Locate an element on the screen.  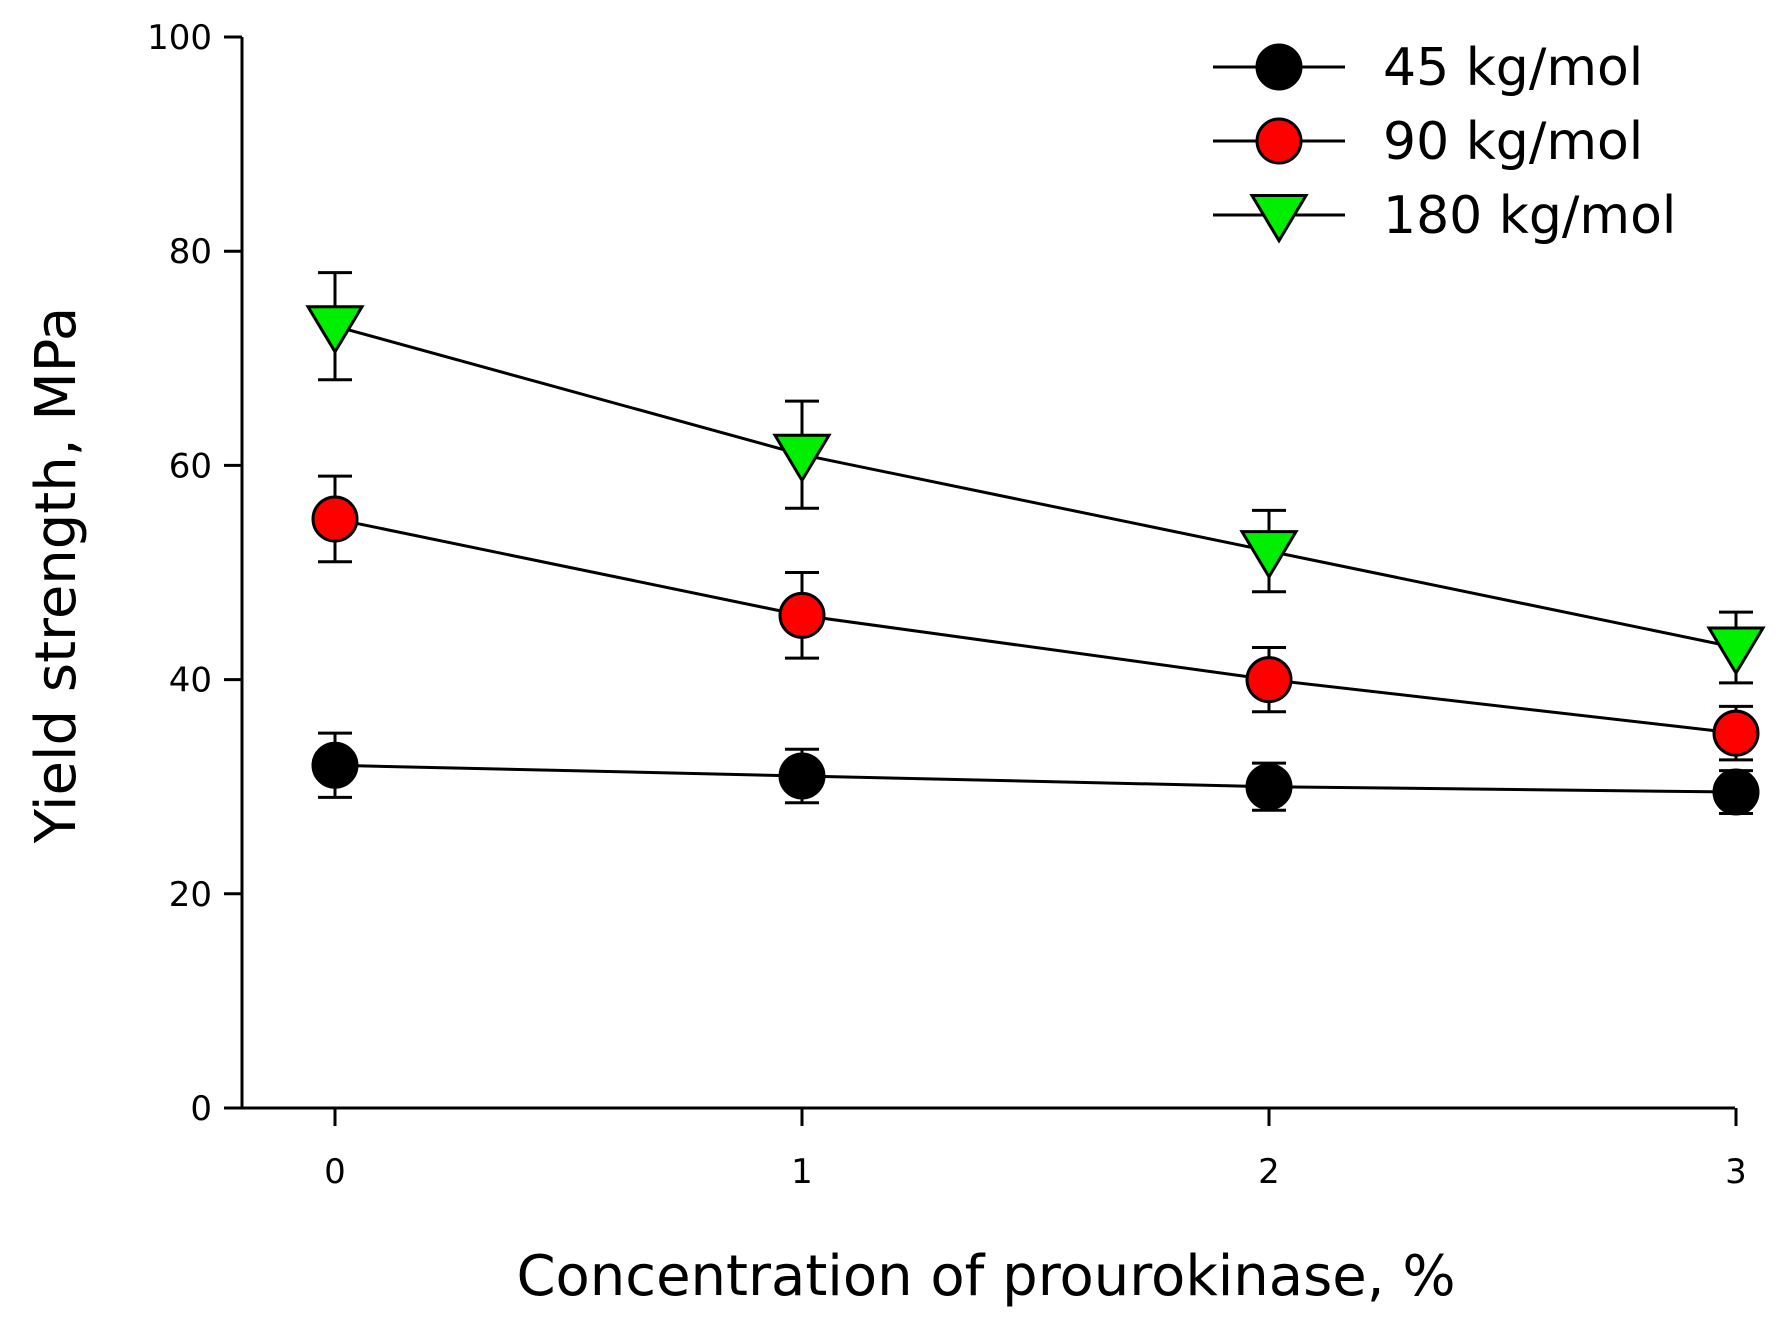
x-tick-label: 0 is located at coordinates (335, 1172).